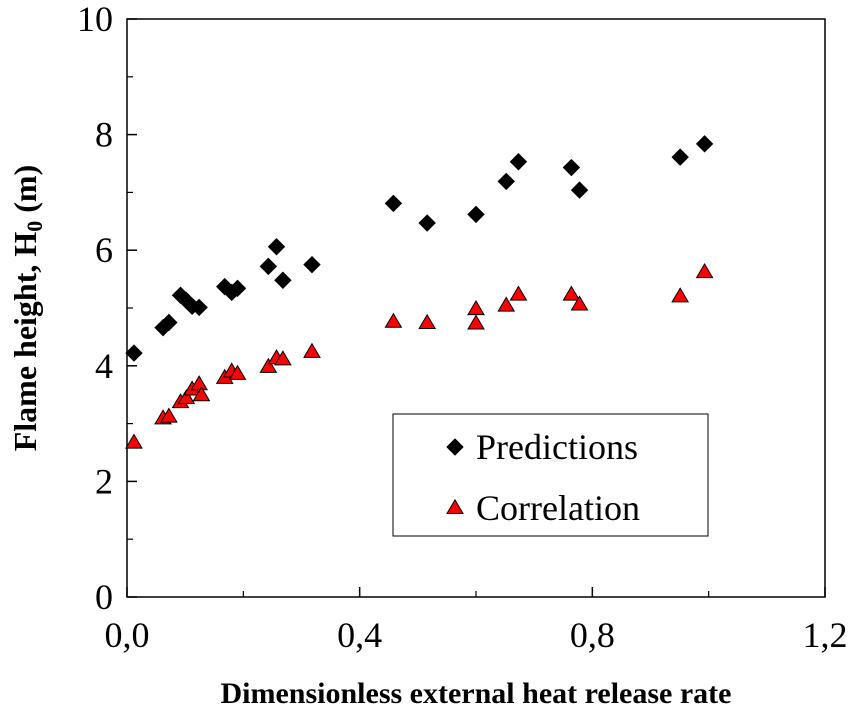 The image size is (850, 714). Describe the element at coordinates (104, 481) in the screenshot. I see `y-tick-label: 2` at that location.